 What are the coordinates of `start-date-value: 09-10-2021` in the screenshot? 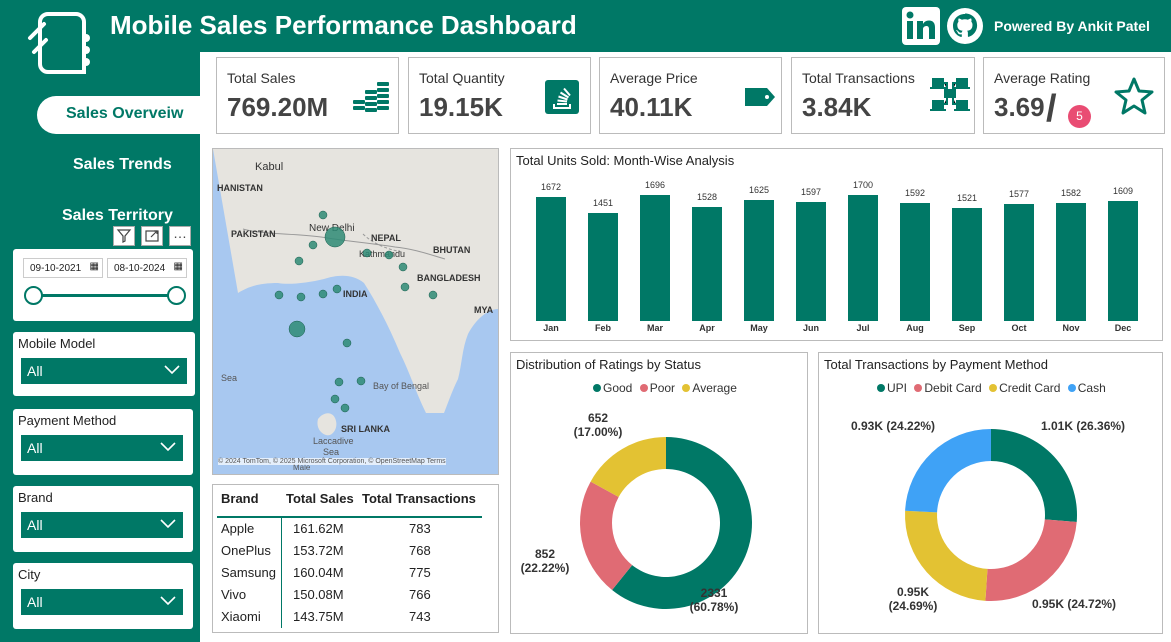 It's located at (56, 268).